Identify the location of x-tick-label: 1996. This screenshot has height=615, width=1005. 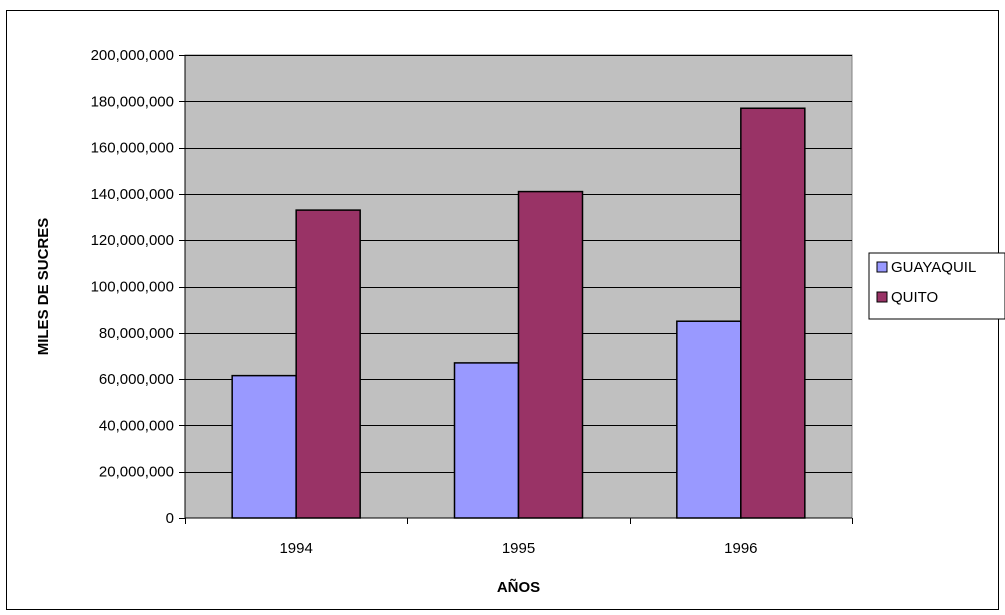
(740, 548).